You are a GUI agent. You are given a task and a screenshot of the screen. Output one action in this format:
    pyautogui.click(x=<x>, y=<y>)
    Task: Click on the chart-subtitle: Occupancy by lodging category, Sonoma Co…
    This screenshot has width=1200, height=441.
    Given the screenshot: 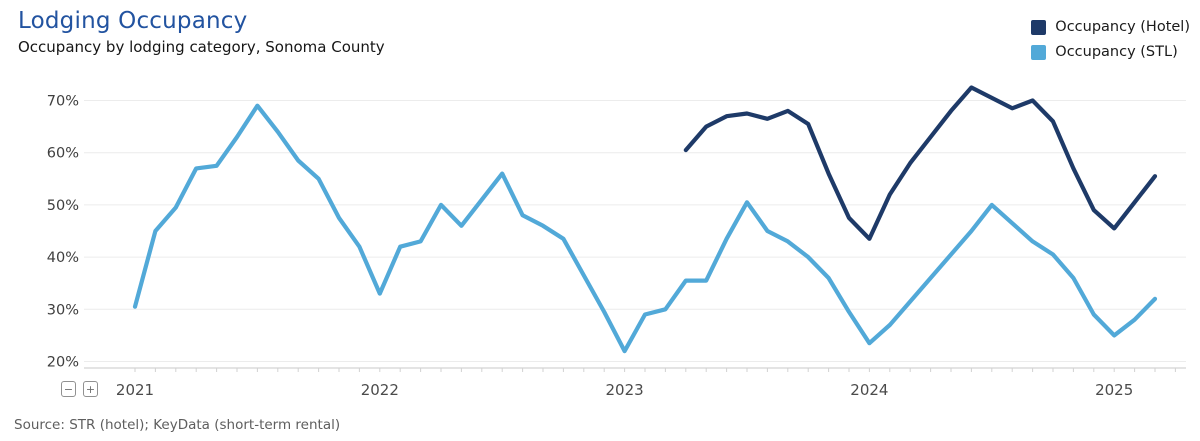 What is the action you would take?
    pyautogui.click(x=201, y=47)
    